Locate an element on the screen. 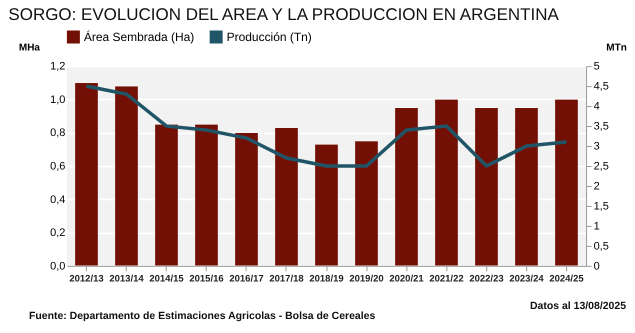 The image size is (635, 333). x-tick-label: 2019/20 is located at coordinates (366, 278).